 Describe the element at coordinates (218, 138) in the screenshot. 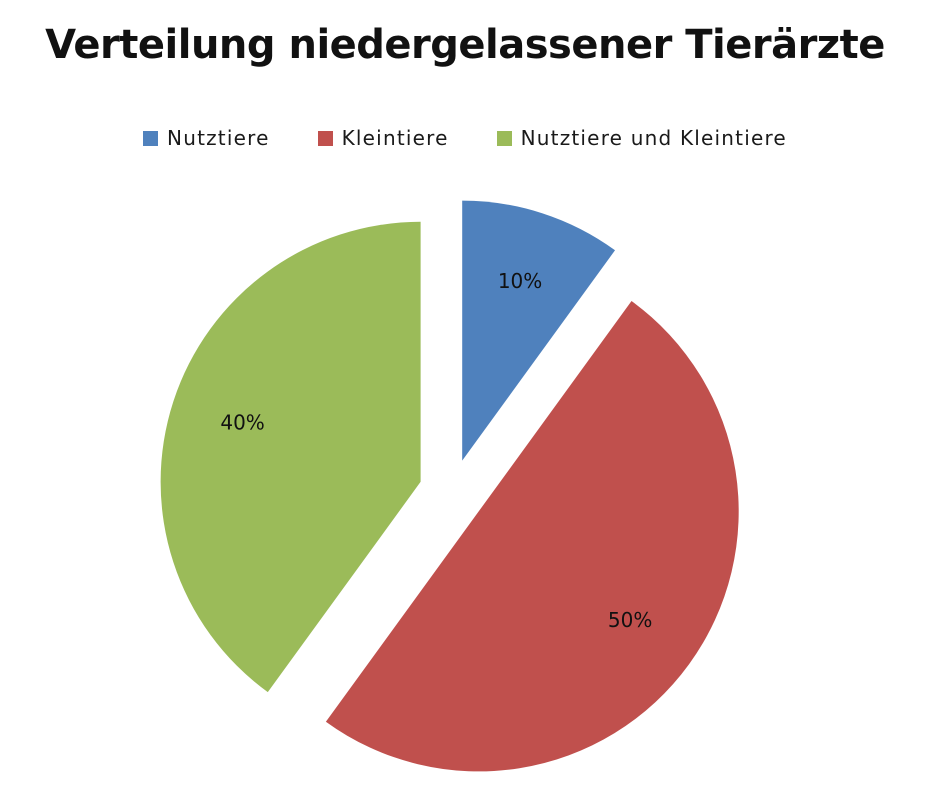

I see `legend-label-nutztiere: Nutztiere` at that location.